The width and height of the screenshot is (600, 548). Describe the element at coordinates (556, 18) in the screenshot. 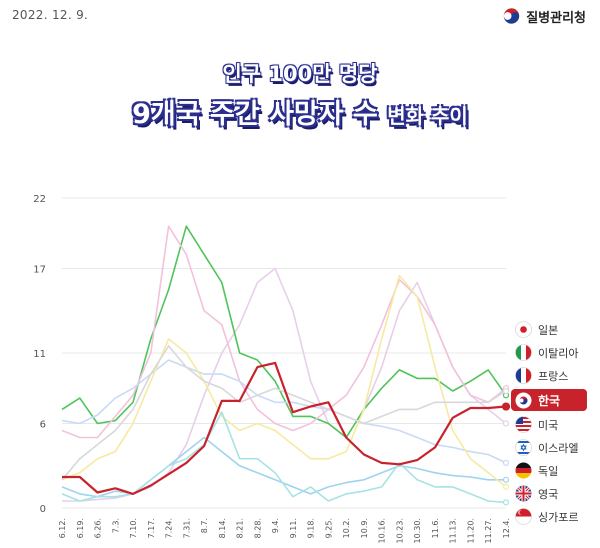

I see `agency-name: 질병관리청` at that location.